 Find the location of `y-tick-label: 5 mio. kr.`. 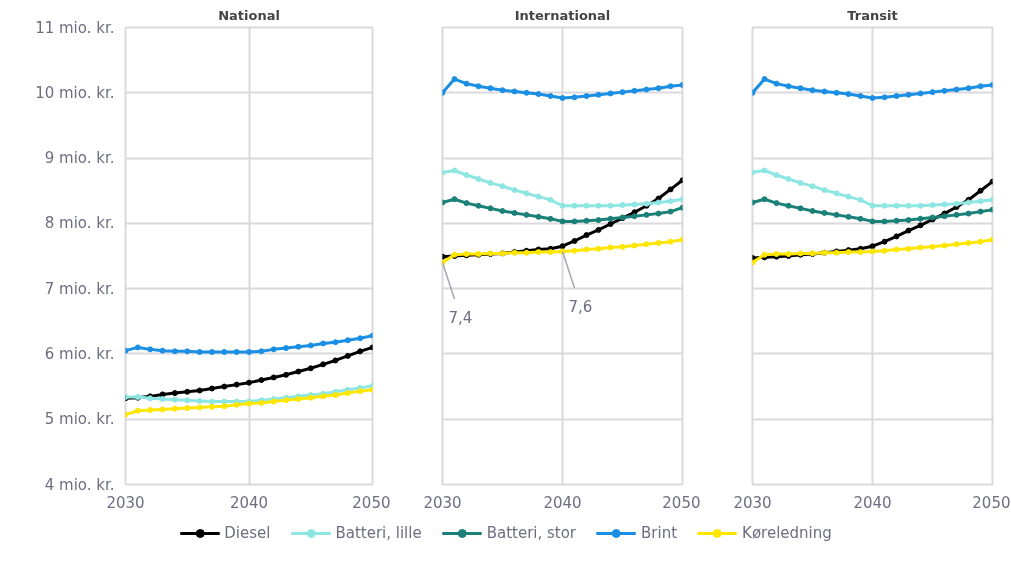

y-tick-label: 5 mio. kr. is located at coordinates (79, 419).